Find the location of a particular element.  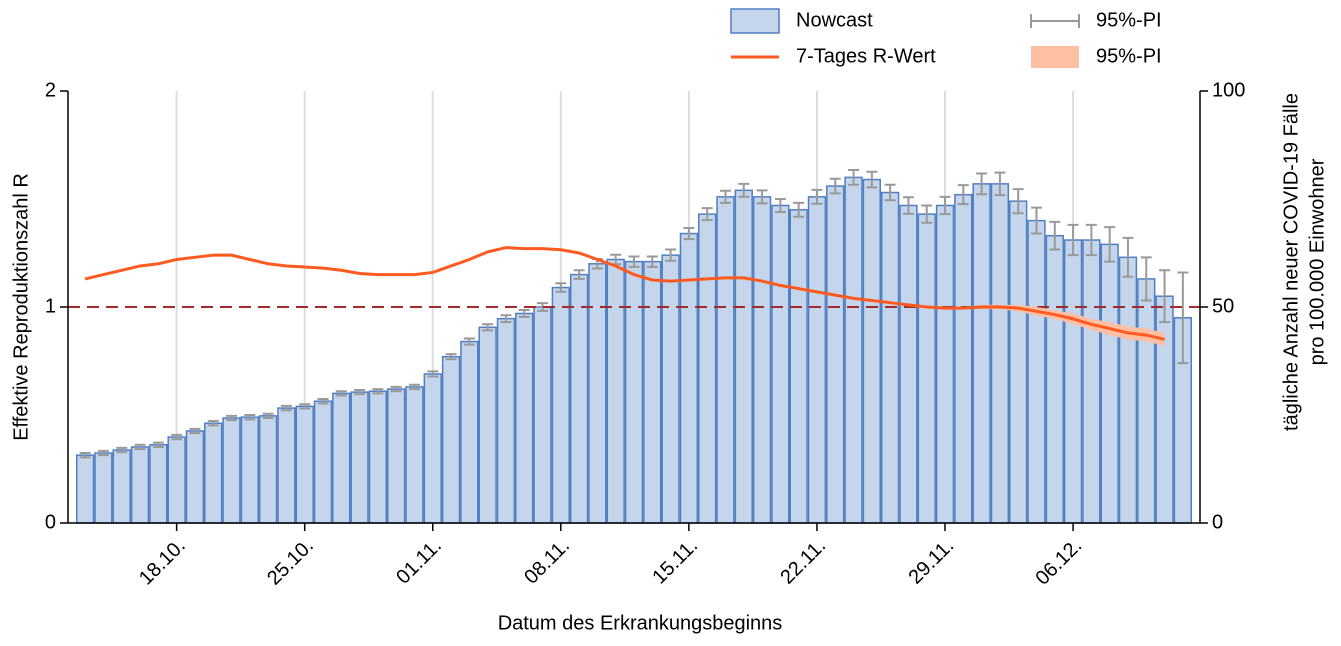

y-tick-label: 2 is located at coordinates (50, 90).